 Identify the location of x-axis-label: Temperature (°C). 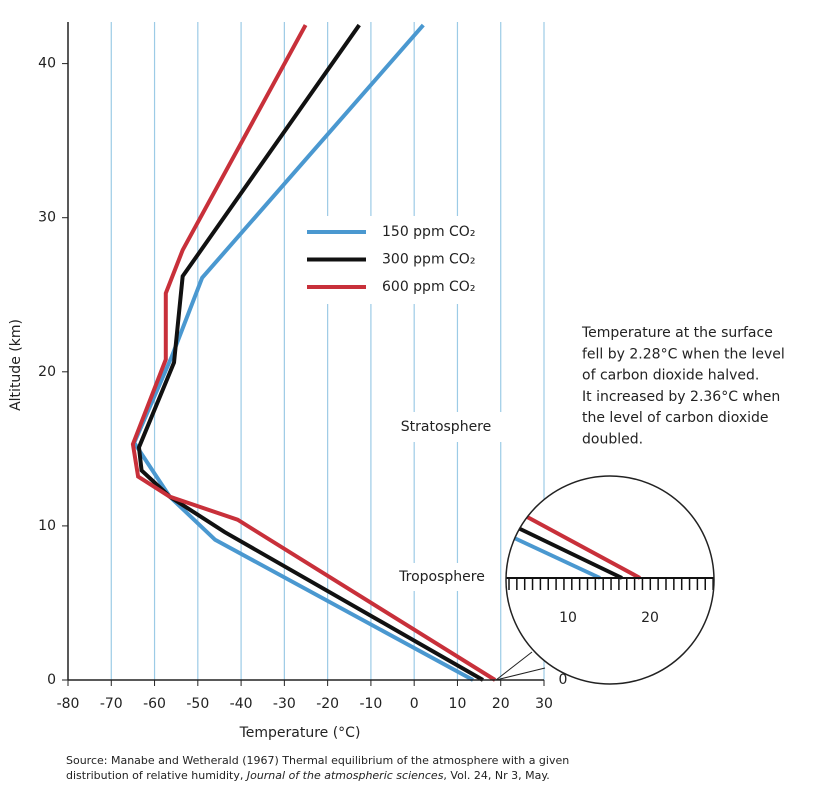
(300, 733).